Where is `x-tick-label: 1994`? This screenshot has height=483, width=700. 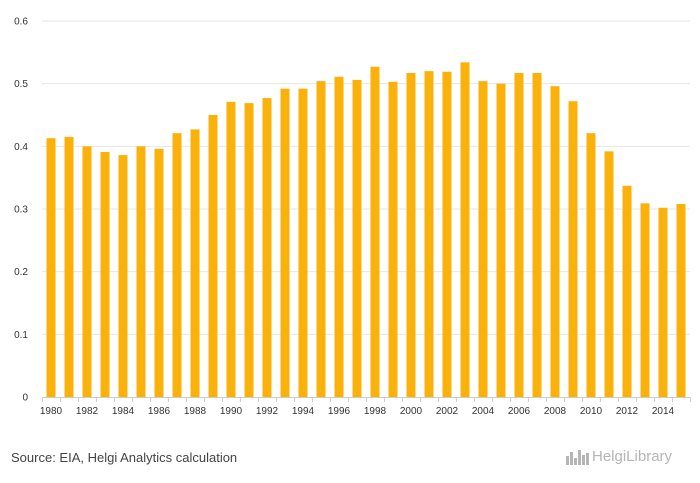
x-tick-label: 1994 is located at coordinates (303, 411).